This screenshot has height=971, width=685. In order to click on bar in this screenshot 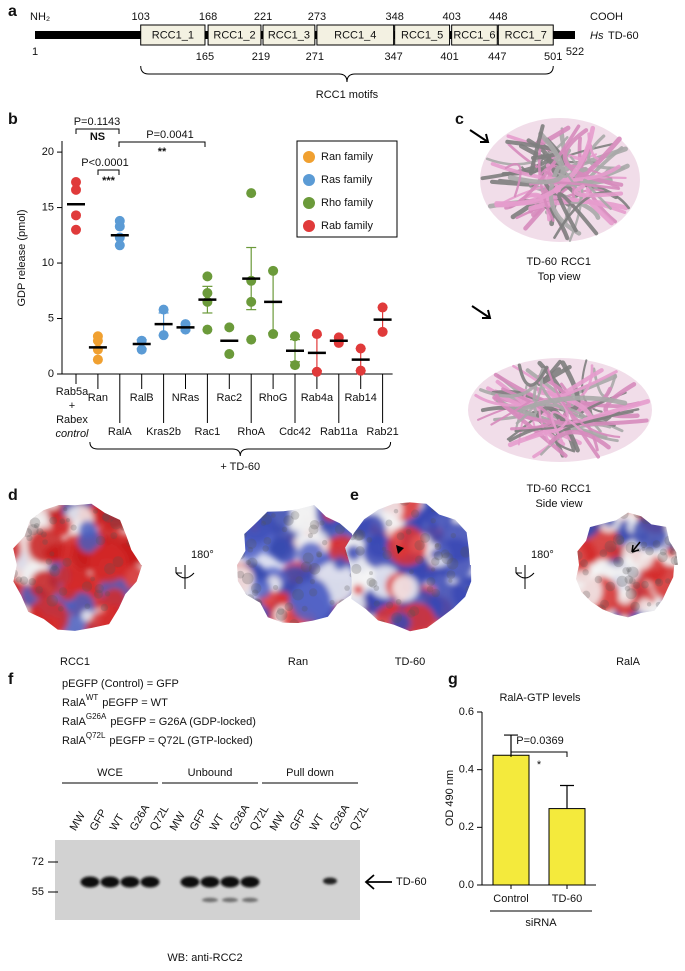, I will do `click(511, 820)`.